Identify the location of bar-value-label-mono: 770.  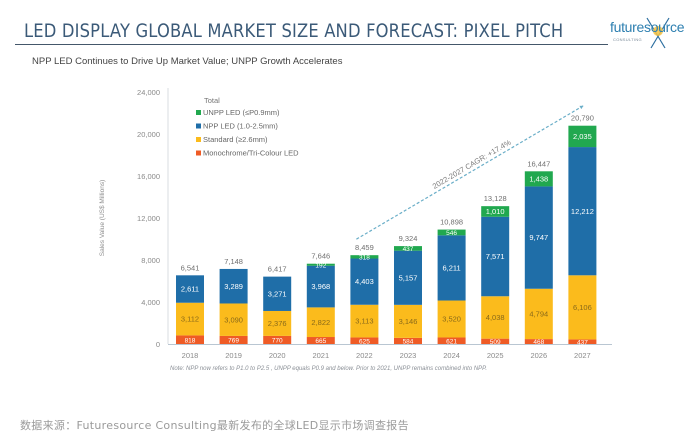
(277, 341).